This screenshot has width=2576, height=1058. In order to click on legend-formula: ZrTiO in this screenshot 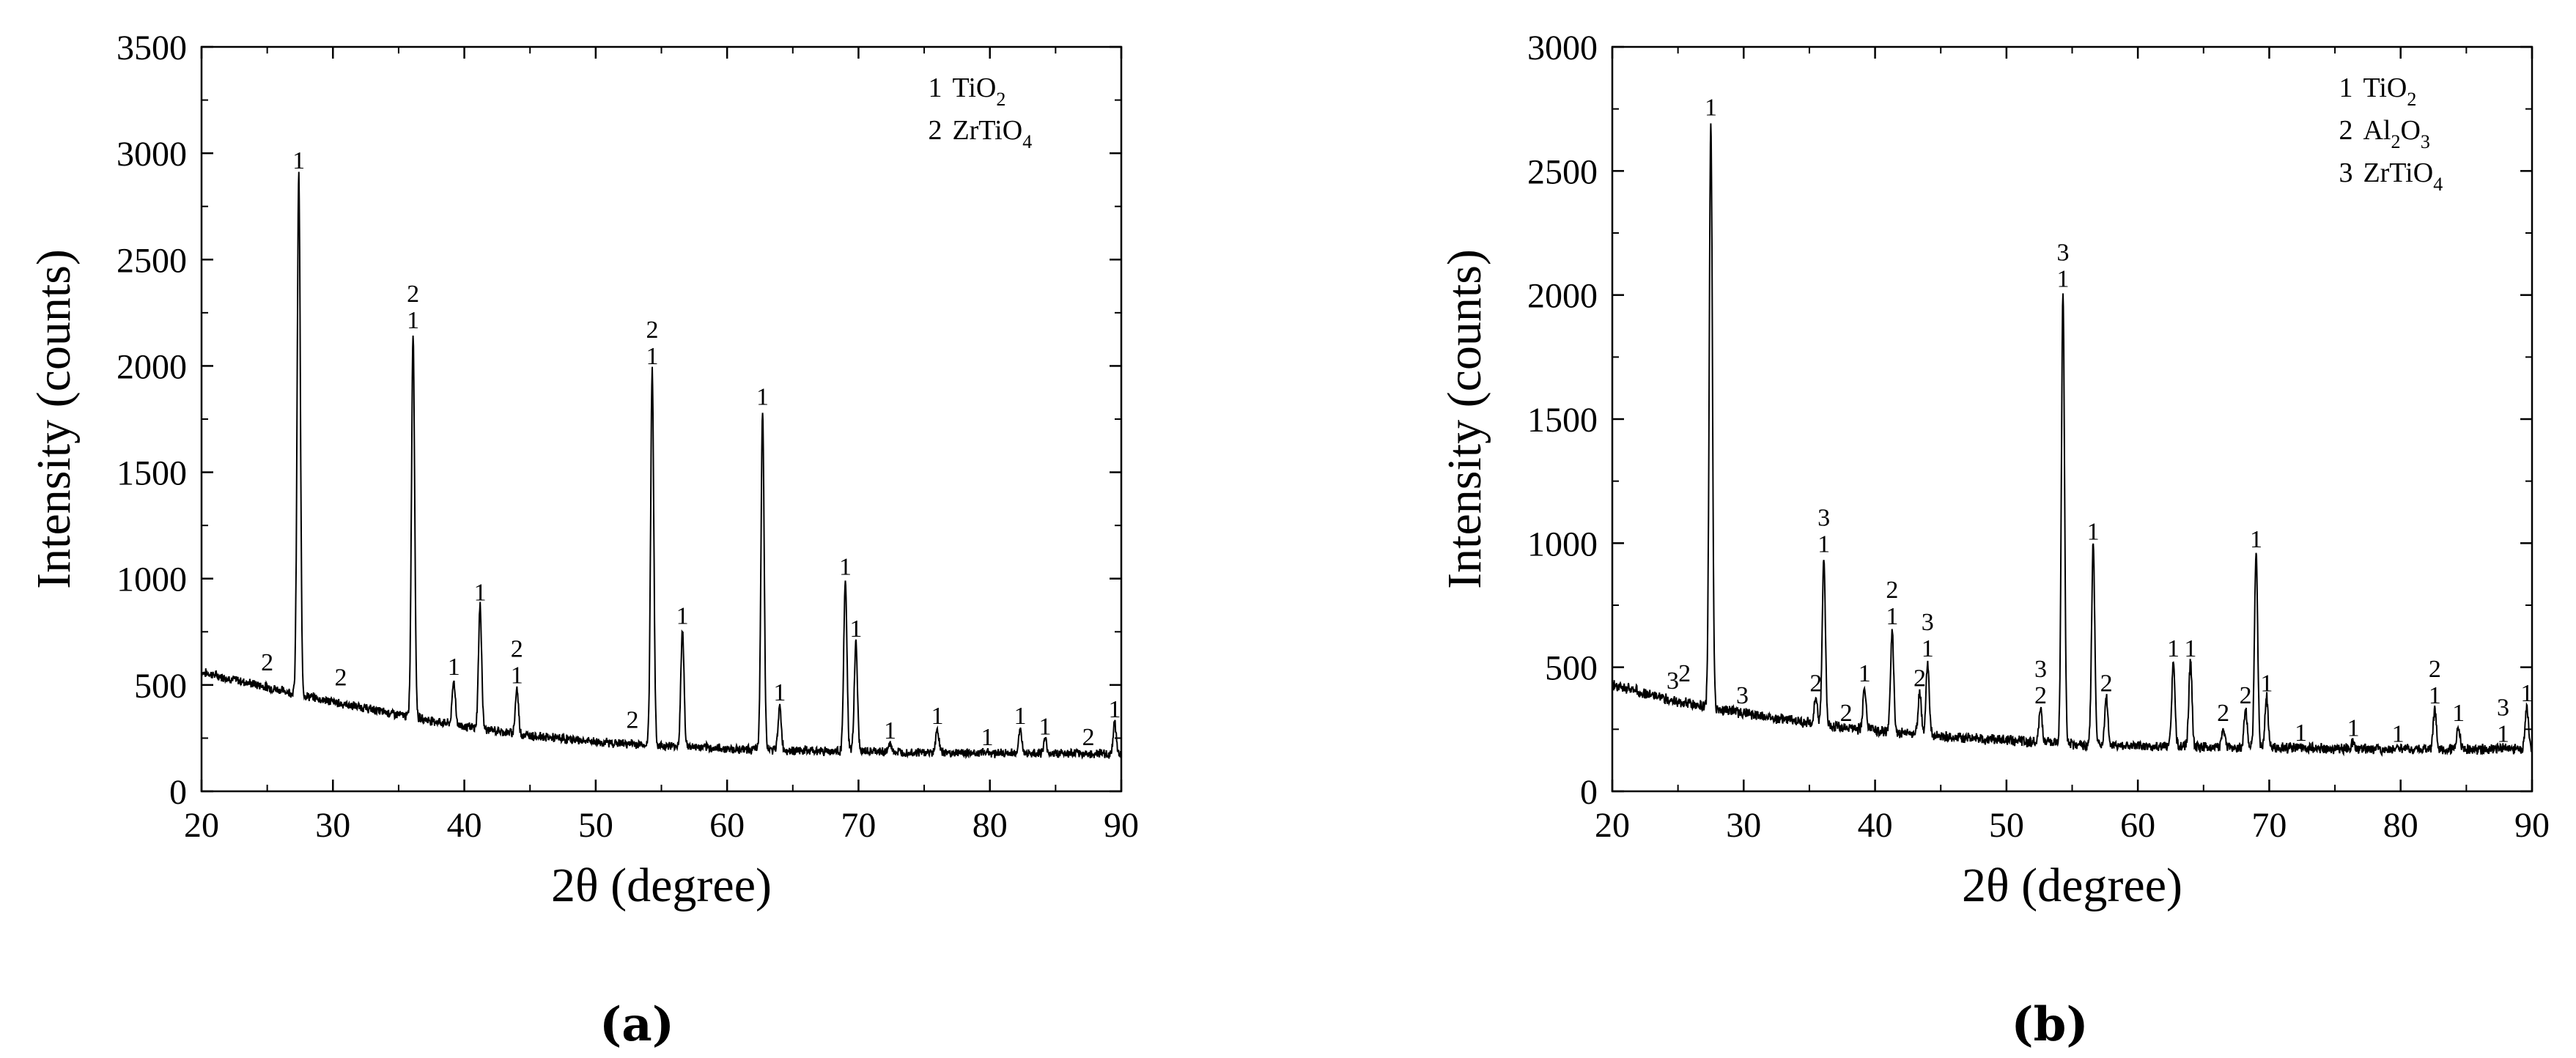, I will do `click(987, 130)`.